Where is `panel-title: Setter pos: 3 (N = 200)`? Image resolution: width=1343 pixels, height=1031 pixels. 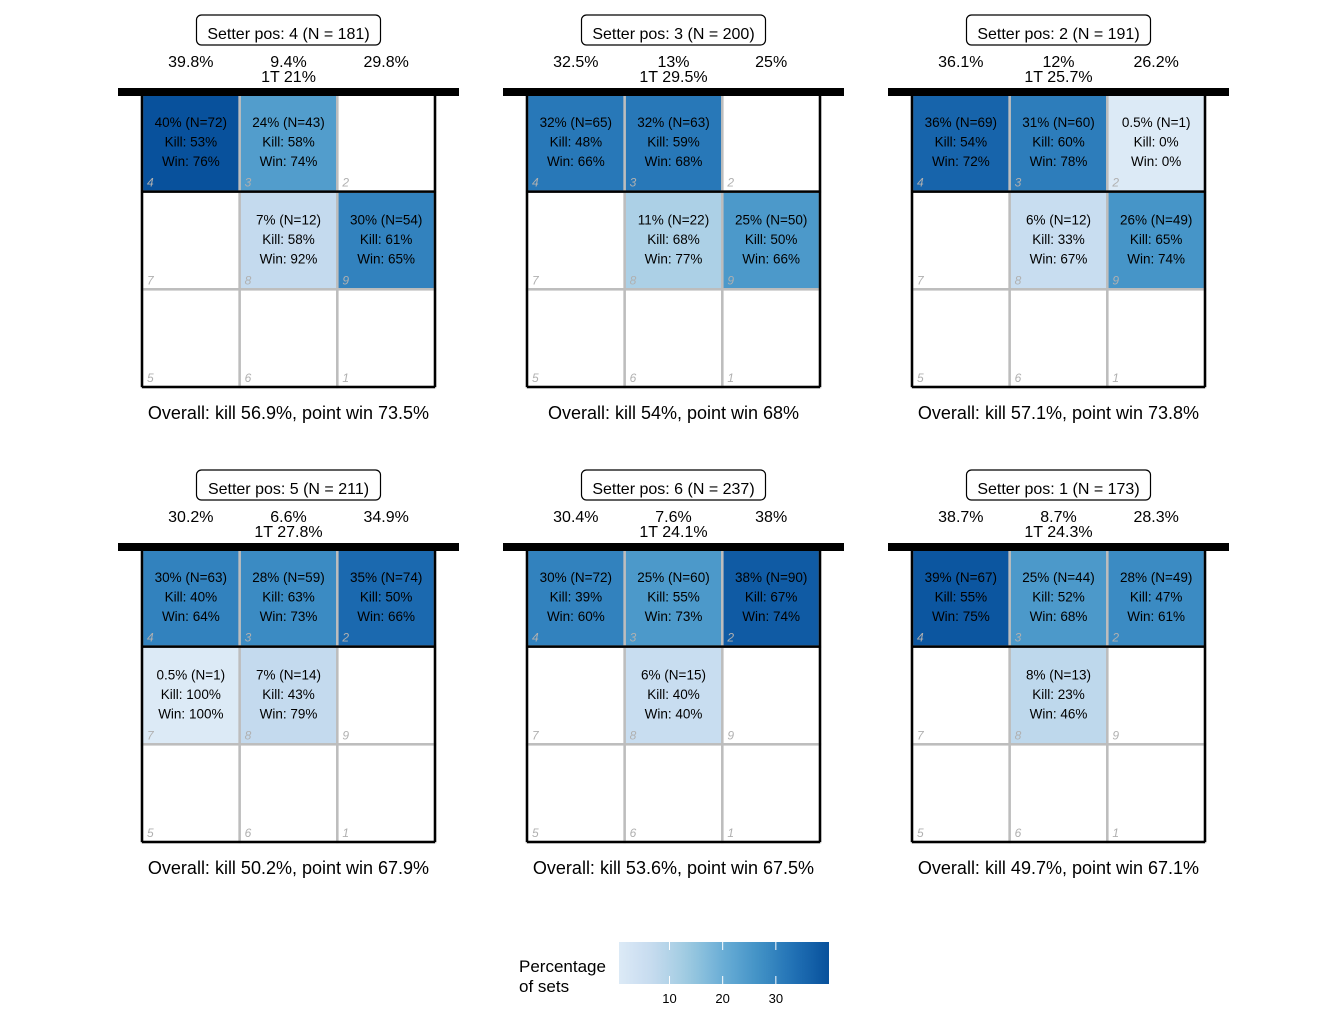 panel-title: Setter pos: 3 (N = 200) is located at coordinates (673, 34).